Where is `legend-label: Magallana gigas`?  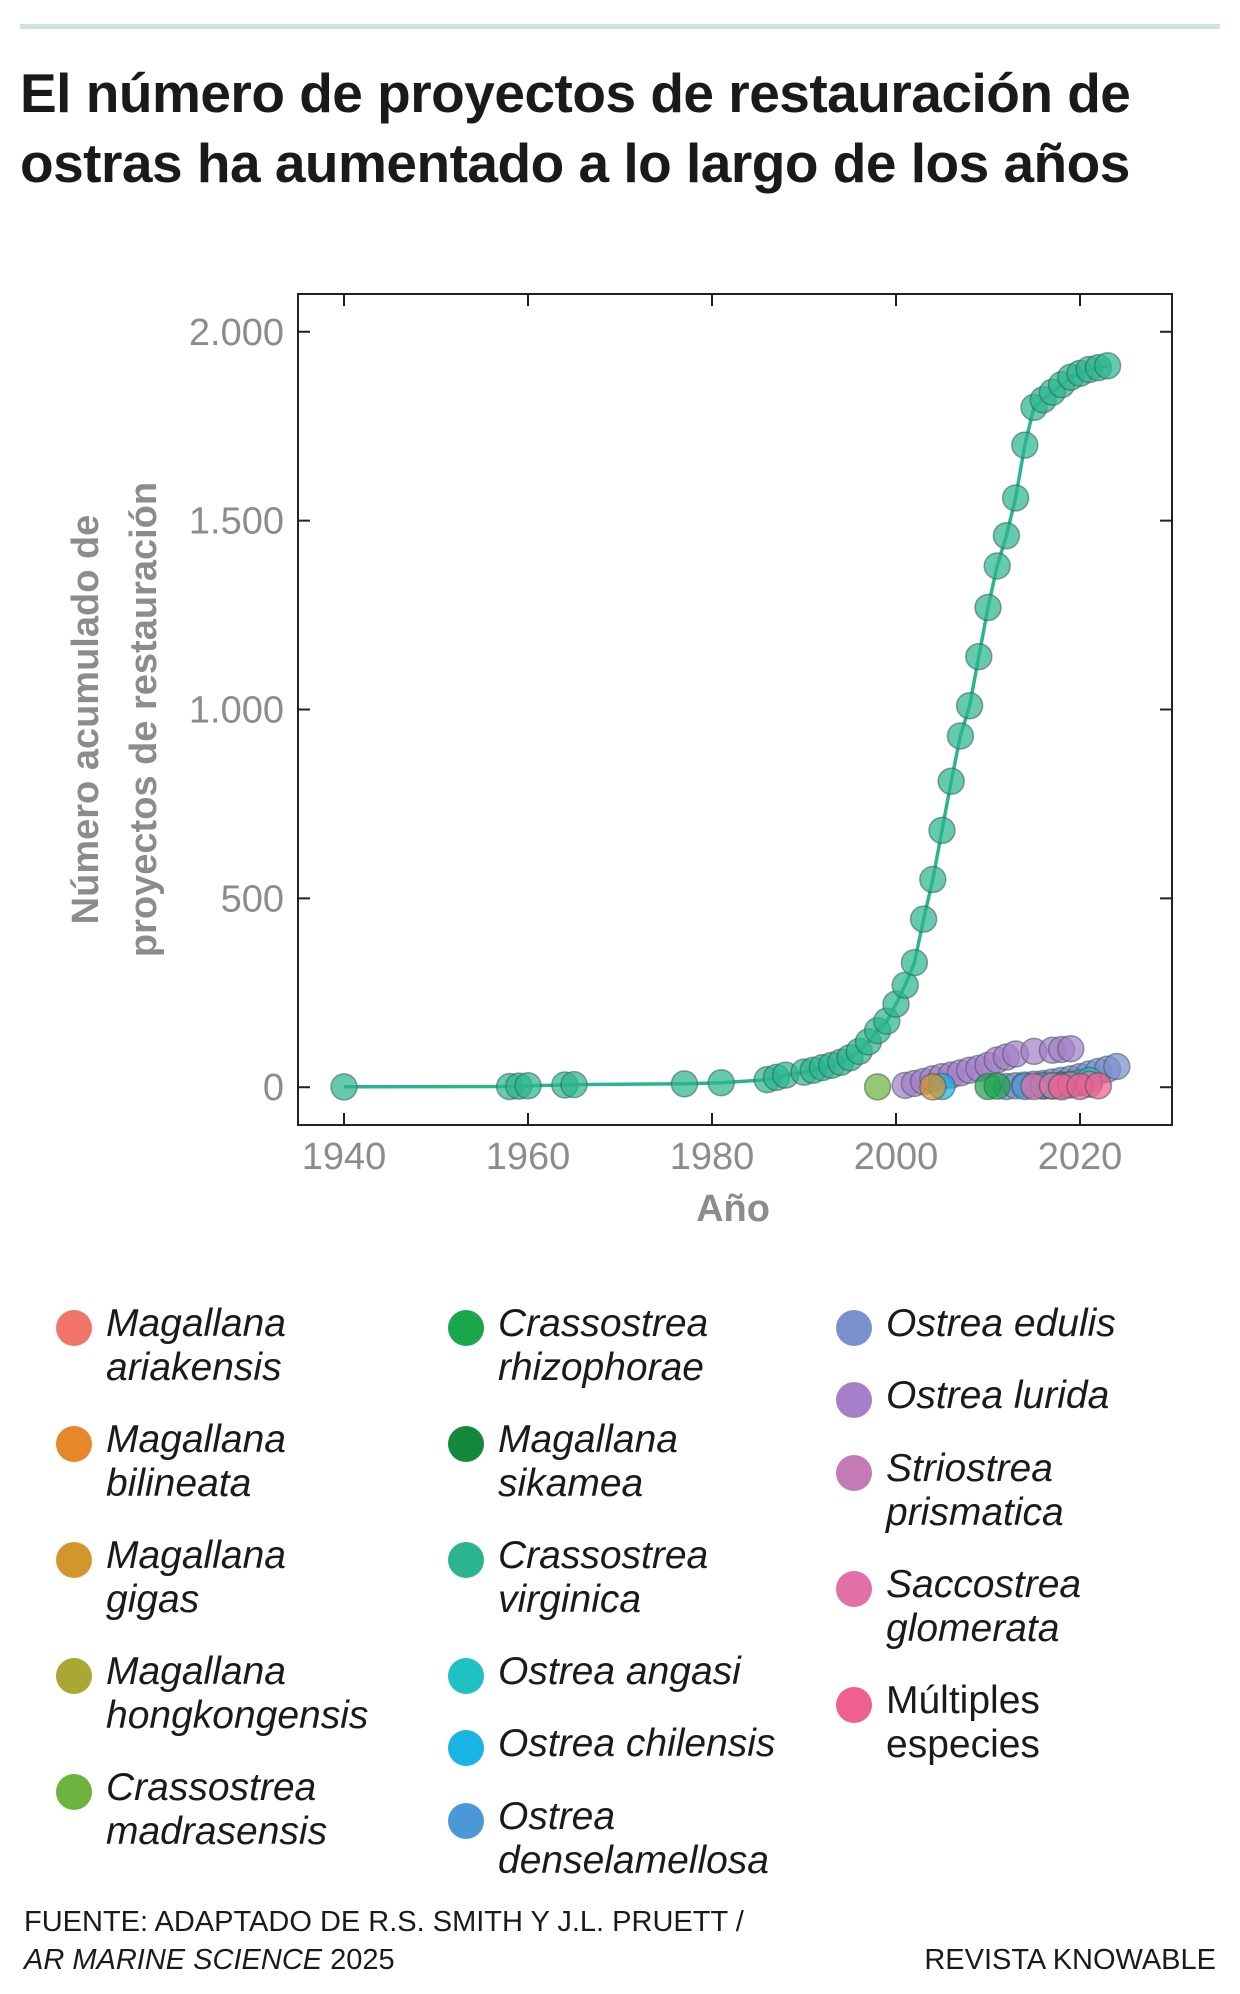 legend-label: Magallana gigas is located at coordinates (266, 1578).